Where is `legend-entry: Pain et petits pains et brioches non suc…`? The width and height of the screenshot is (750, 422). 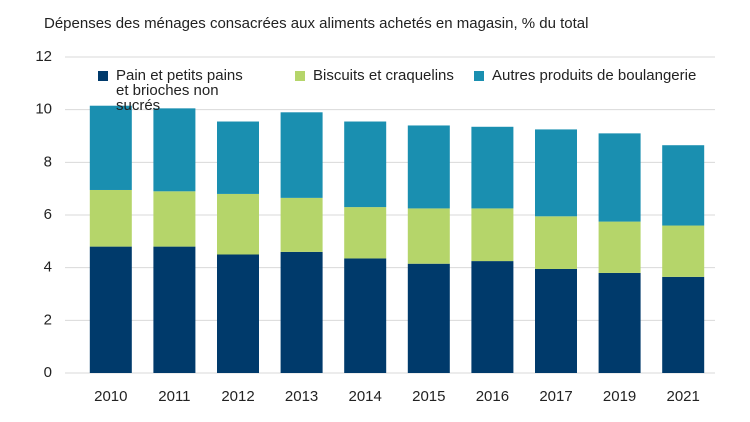 legend-entry: Pain et petits pains et brioches non suc… is located at coordinates (178, 90).